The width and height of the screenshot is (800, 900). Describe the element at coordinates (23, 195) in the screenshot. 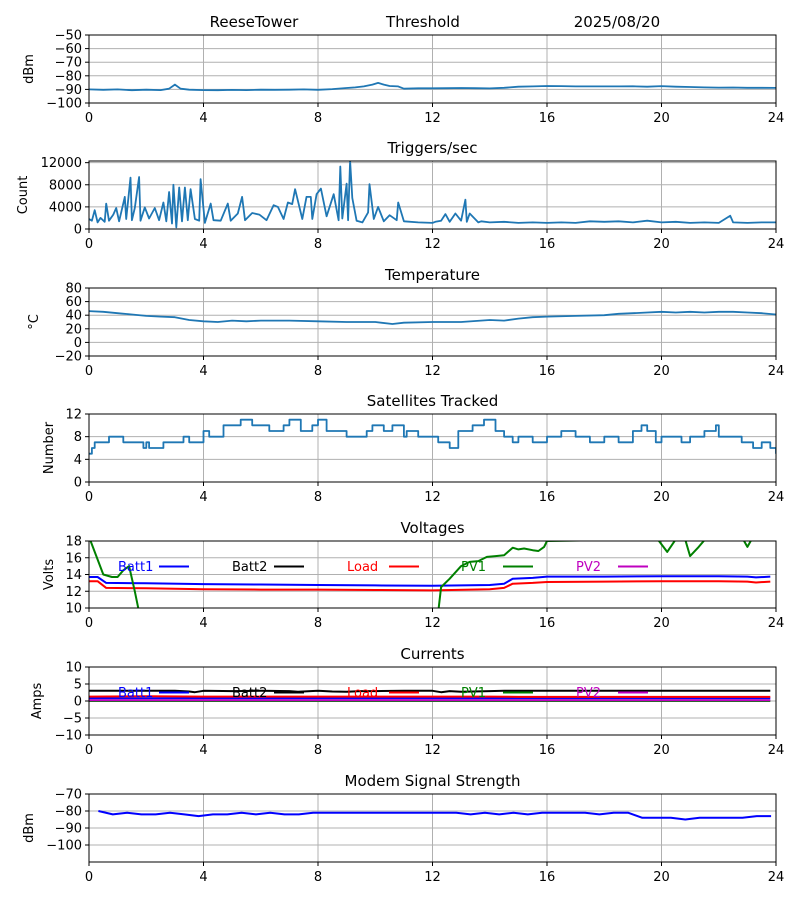

I see `y-axis-label: Count` at that location.